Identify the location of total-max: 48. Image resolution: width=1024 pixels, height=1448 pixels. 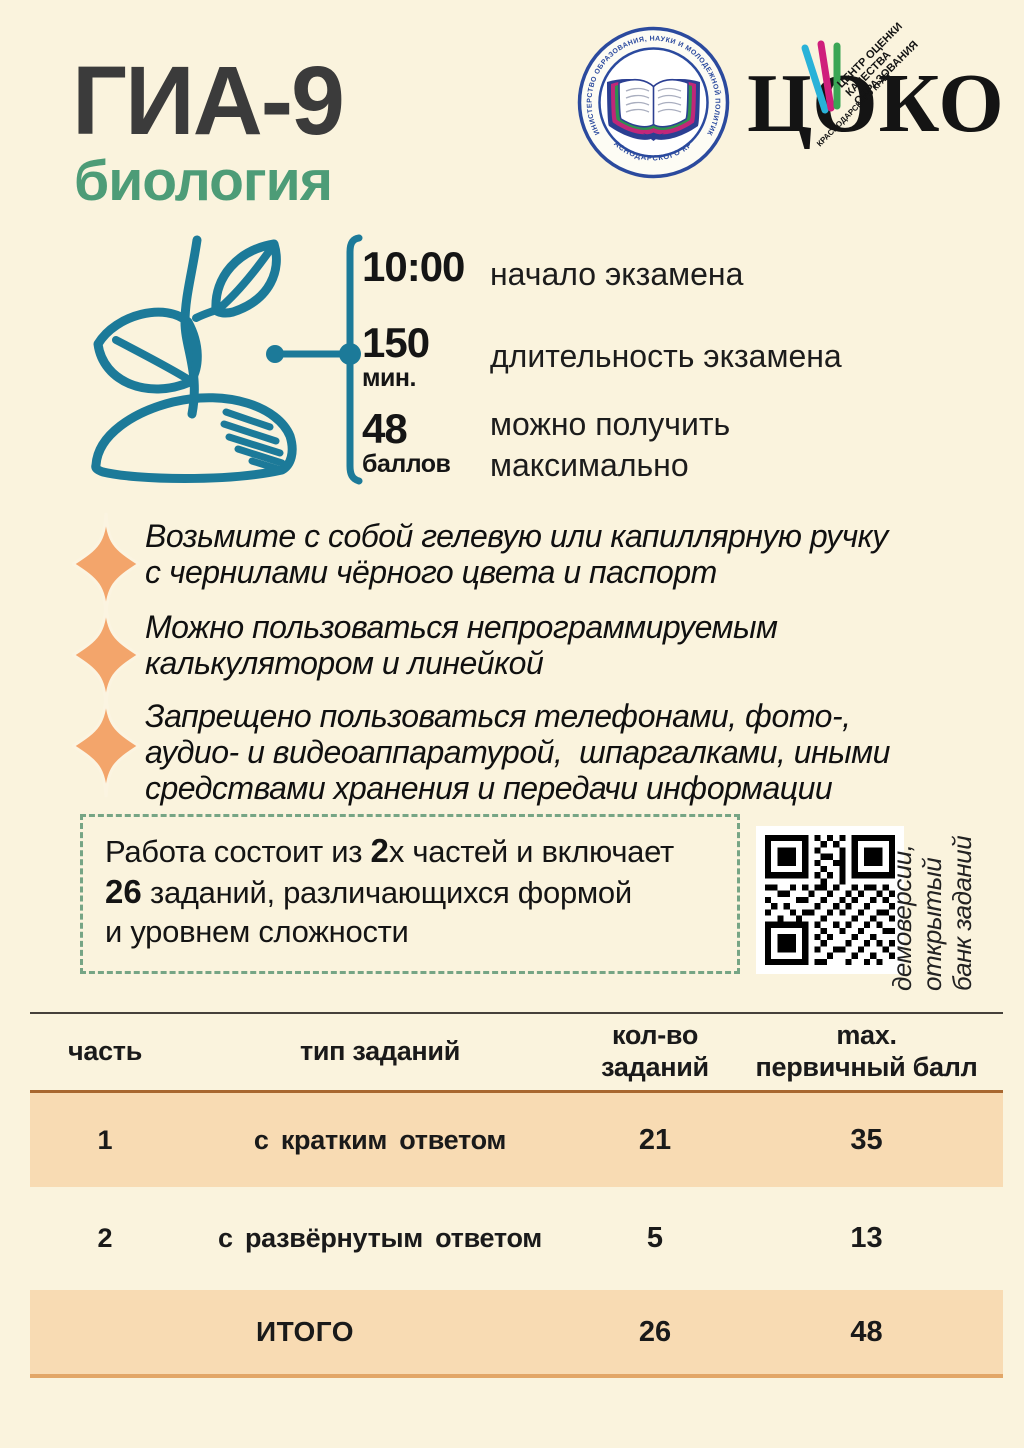
(866, 1331).